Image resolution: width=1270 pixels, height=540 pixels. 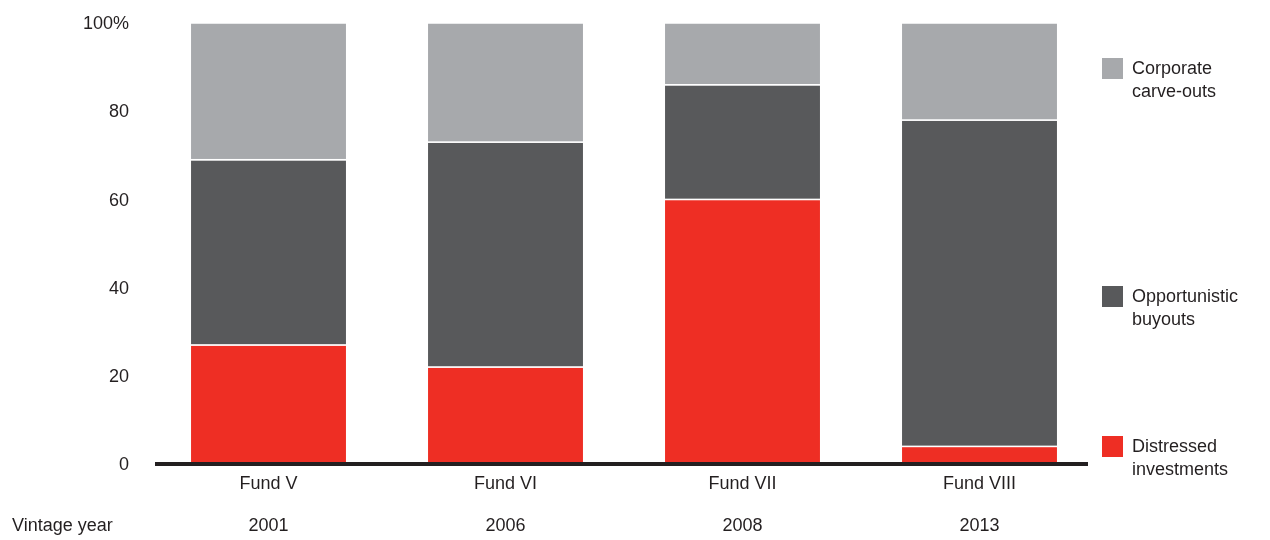 I want to click on legend-label: Corporate carve-outs, so click(x=1174, y=79).